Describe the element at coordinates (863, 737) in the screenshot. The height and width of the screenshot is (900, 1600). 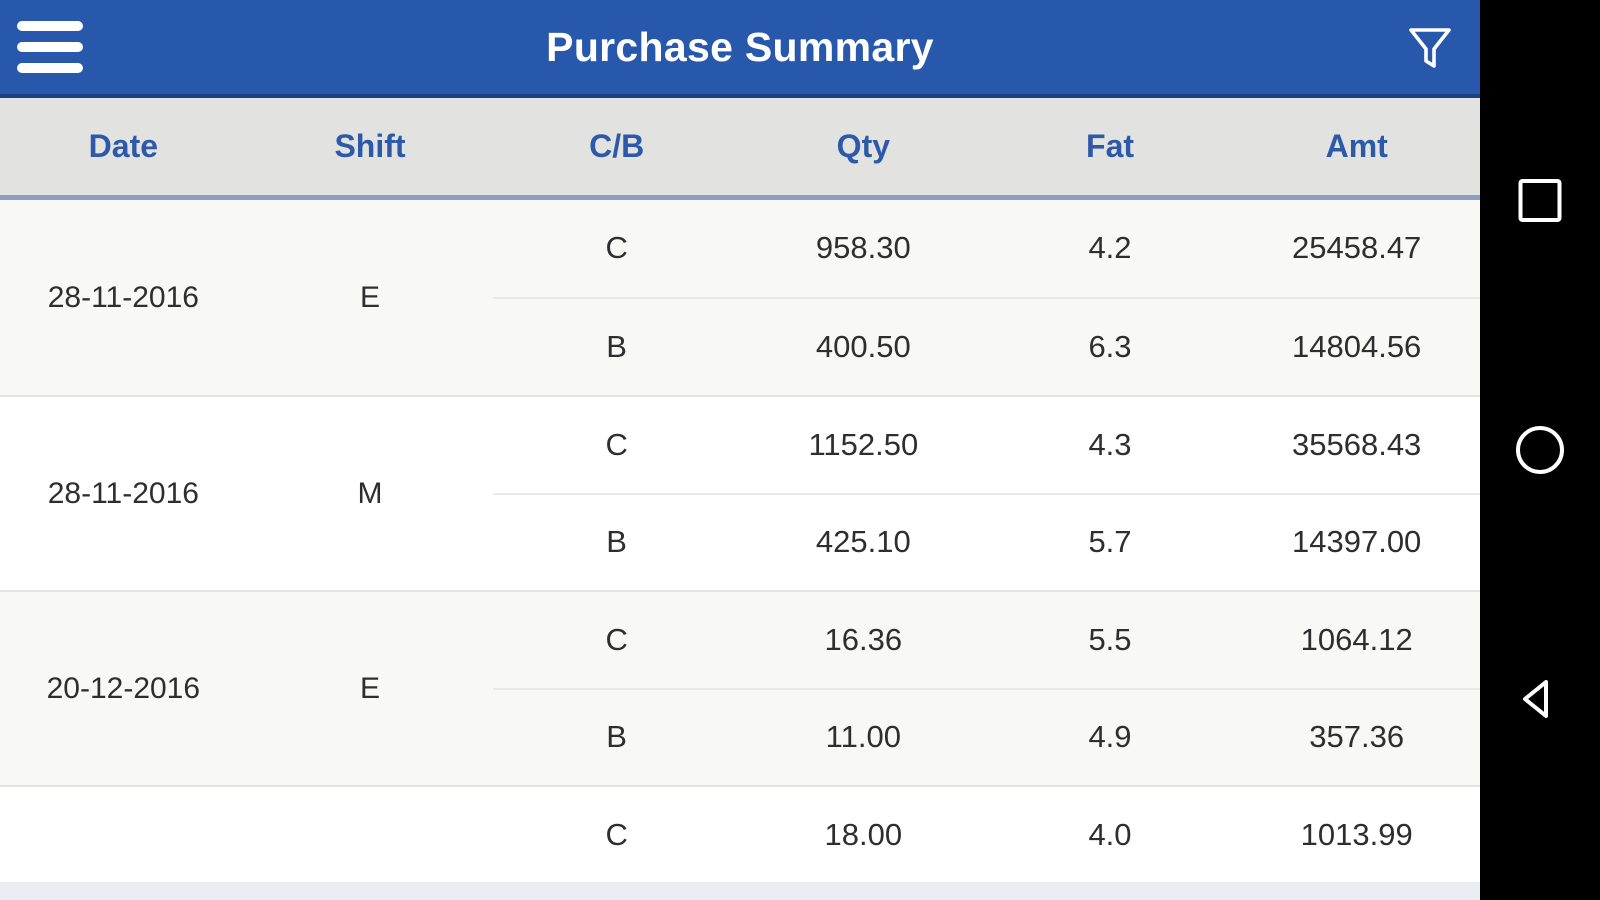
I see `qty-cell: 11.00` at that location.